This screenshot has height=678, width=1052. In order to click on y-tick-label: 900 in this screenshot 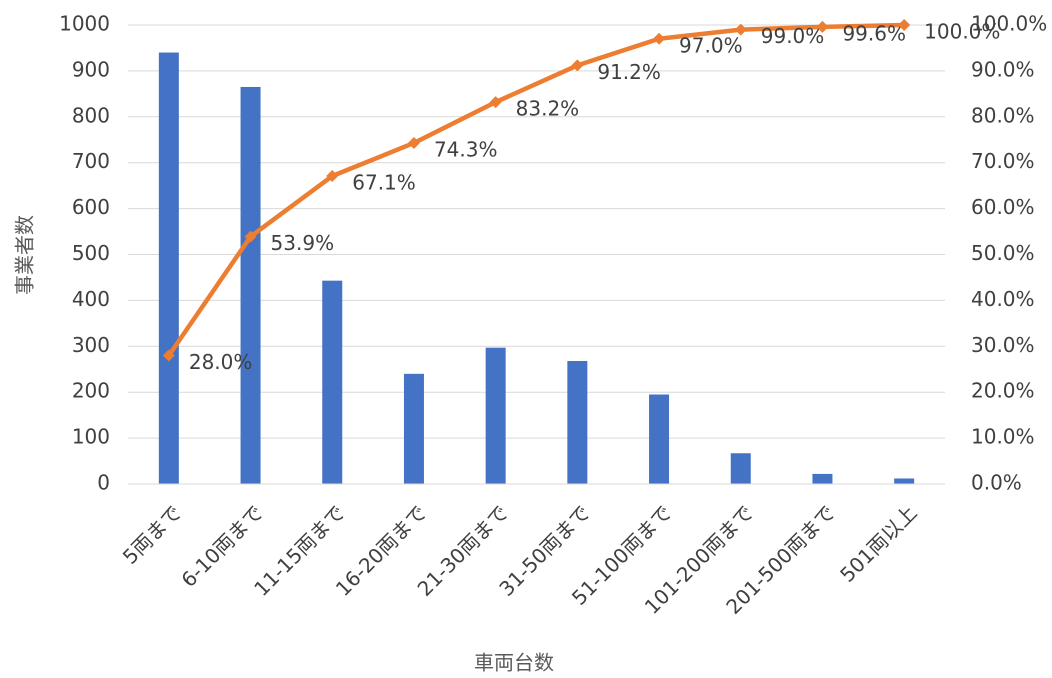, I will do `click(91, 69)`.